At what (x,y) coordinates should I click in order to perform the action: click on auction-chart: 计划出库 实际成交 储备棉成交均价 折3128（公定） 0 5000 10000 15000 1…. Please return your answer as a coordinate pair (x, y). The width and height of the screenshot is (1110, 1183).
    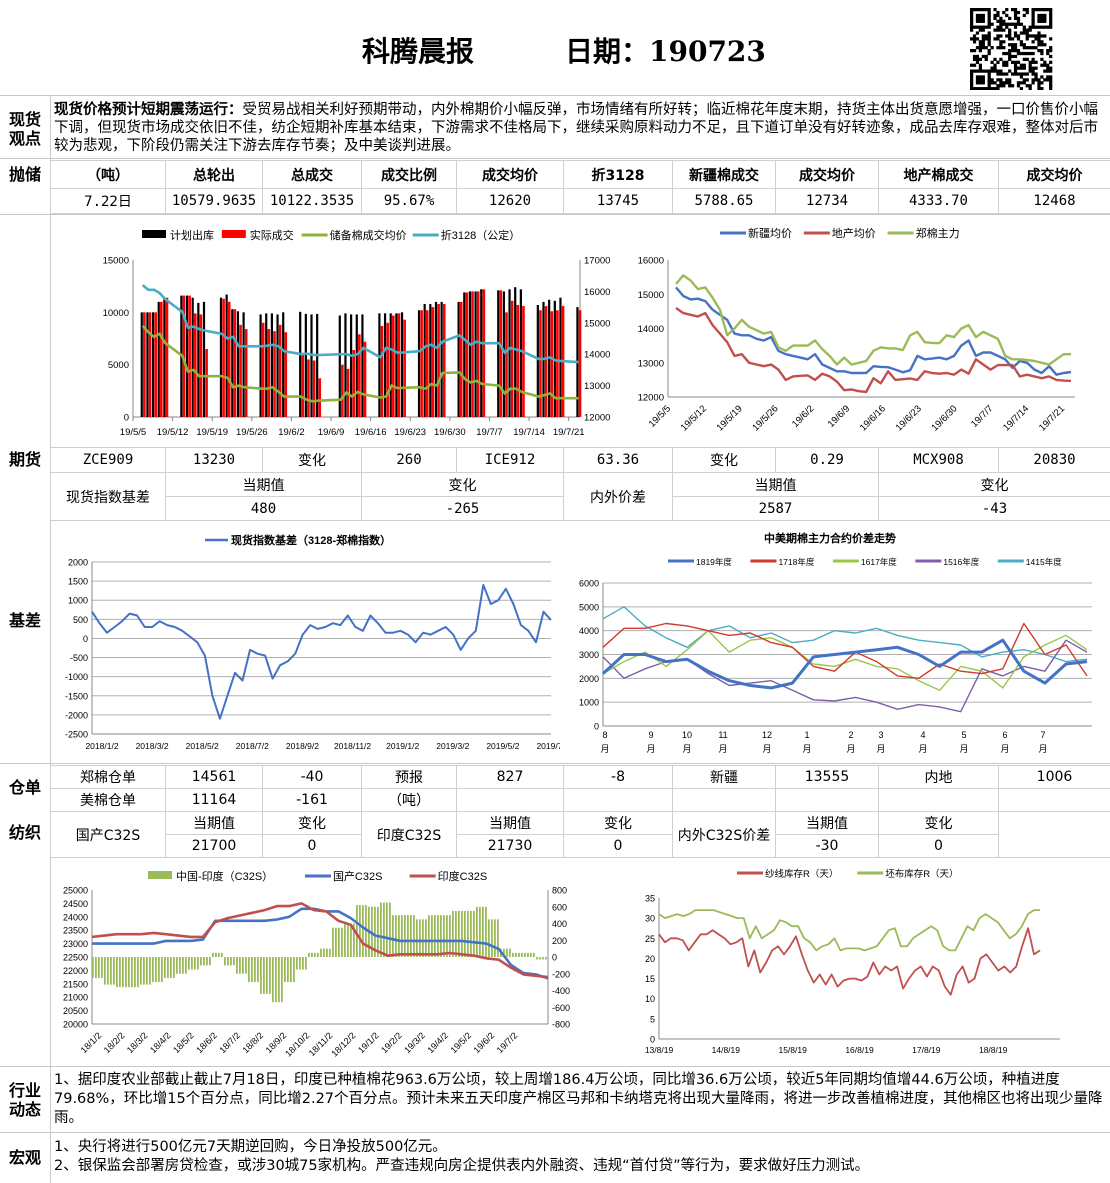
    Looking at the image, I should click on (357, 333).